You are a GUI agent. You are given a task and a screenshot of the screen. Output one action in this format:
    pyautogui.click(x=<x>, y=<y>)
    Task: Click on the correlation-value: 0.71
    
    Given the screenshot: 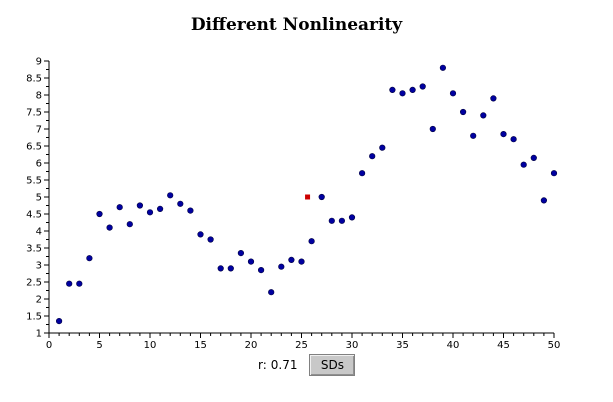 What is the action you would take?
    pyautogui.click(x=284, y=365)
    